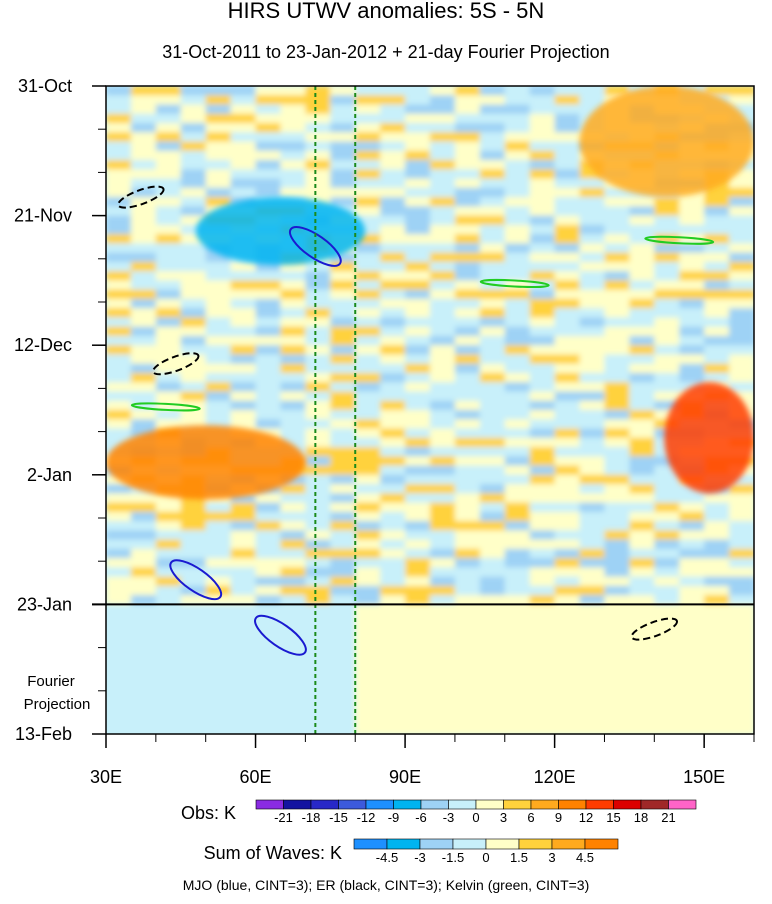 The image size is (772, 904). What do you see at coordinates (641, 817) in the screenshot?
I see `legend-label: 18` at bounding box center [641, 817].